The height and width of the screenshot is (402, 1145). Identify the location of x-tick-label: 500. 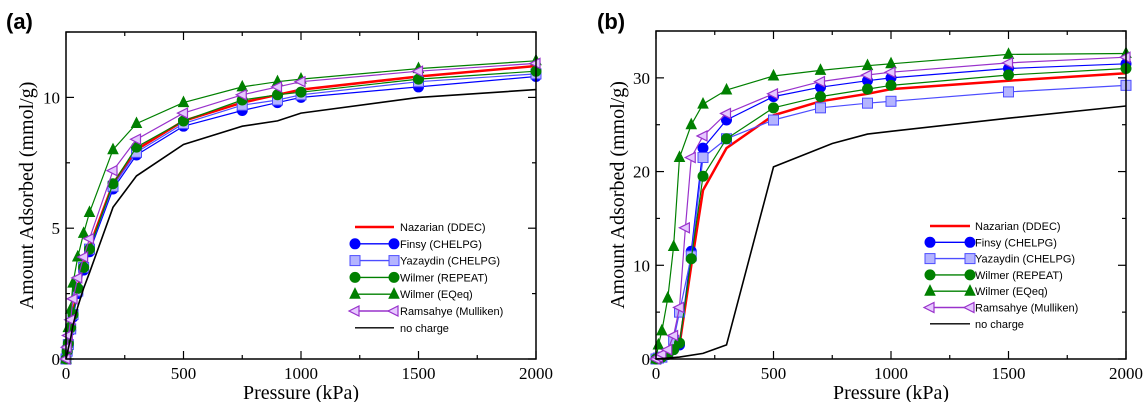
(184, 373).